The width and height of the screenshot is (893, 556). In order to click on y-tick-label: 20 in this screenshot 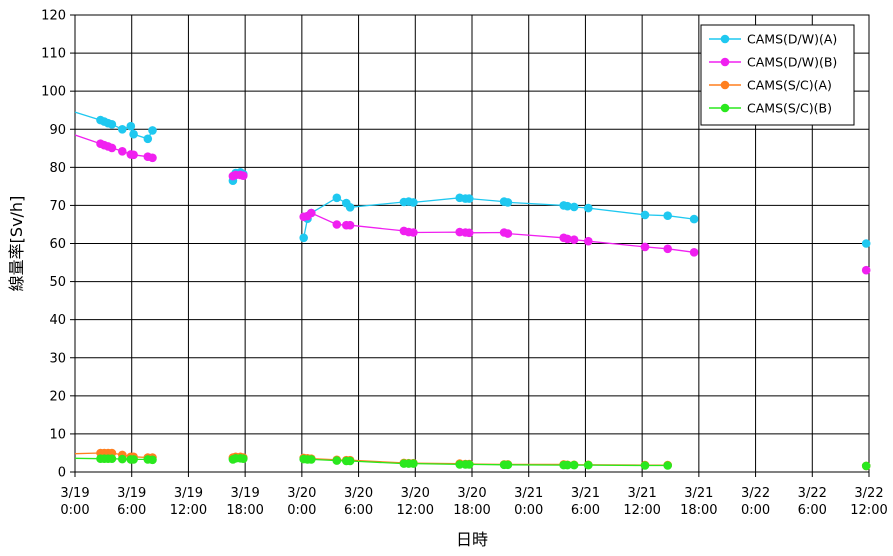, I will do `click(57, 396)`.